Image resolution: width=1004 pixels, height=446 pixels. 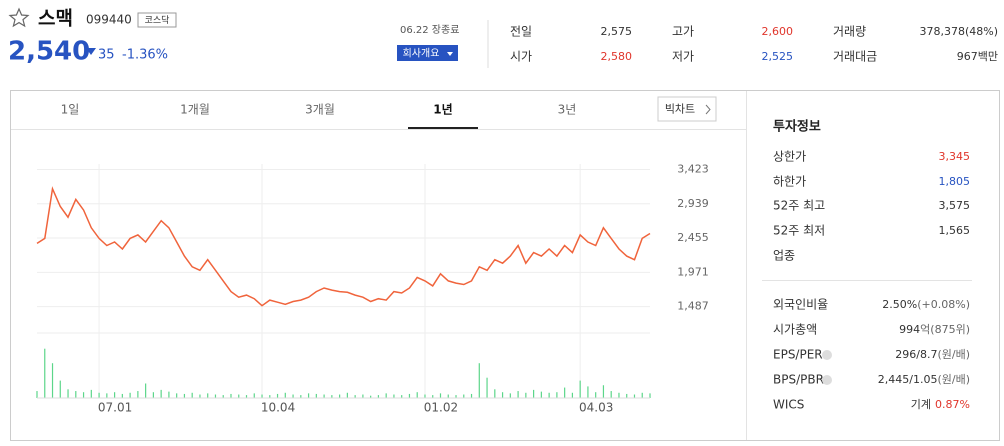 I want to click on stat-label: 거래량, so click(x=849, y=32).